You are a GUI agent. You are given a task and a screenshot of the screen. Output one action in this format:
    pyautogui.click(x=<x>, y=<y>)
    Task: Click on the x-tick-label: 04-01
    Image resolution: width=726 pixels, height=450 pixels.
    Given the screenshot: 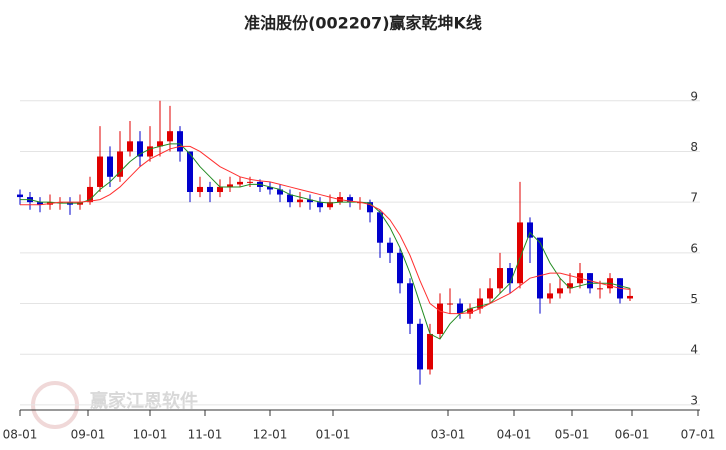 What is the action you would take?
    pyautogui.click(x=514, y=435)
    